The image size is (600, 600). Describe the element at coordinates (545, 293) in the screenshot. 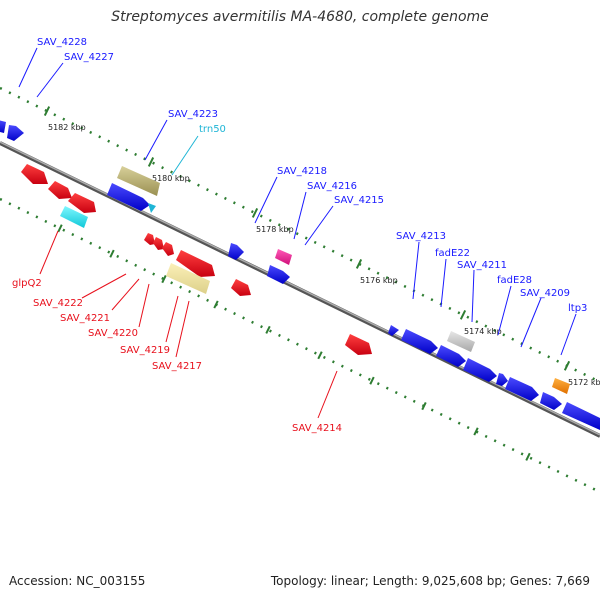

I see `gene-label: SAV_4209` at that location.